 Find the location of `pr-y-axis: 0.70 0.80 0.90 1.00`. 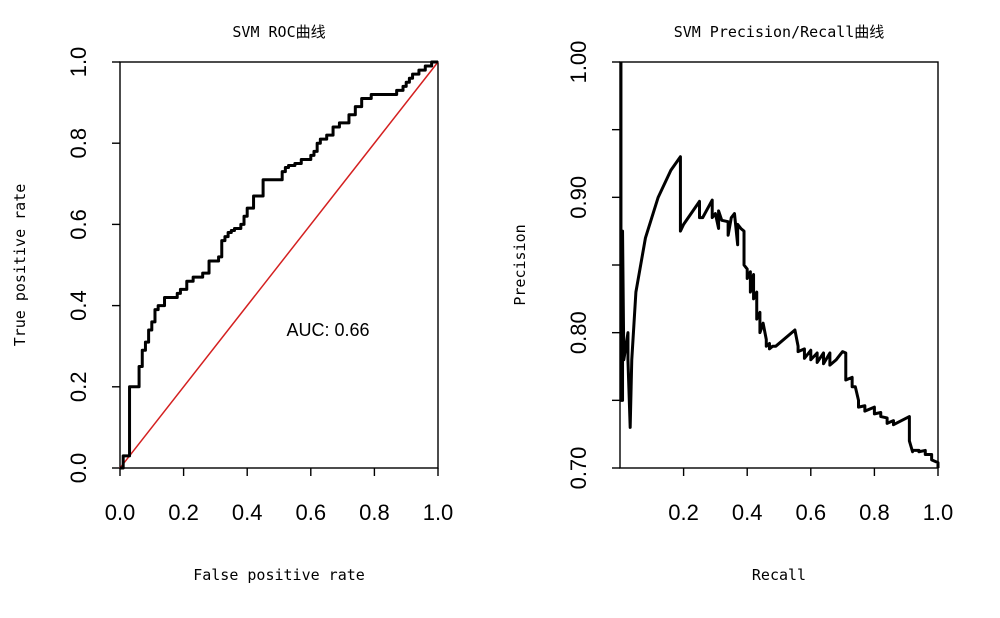

pr-y-axis: 0.70 0.80 0.90 1.00 is located at coordinates (593, 265).